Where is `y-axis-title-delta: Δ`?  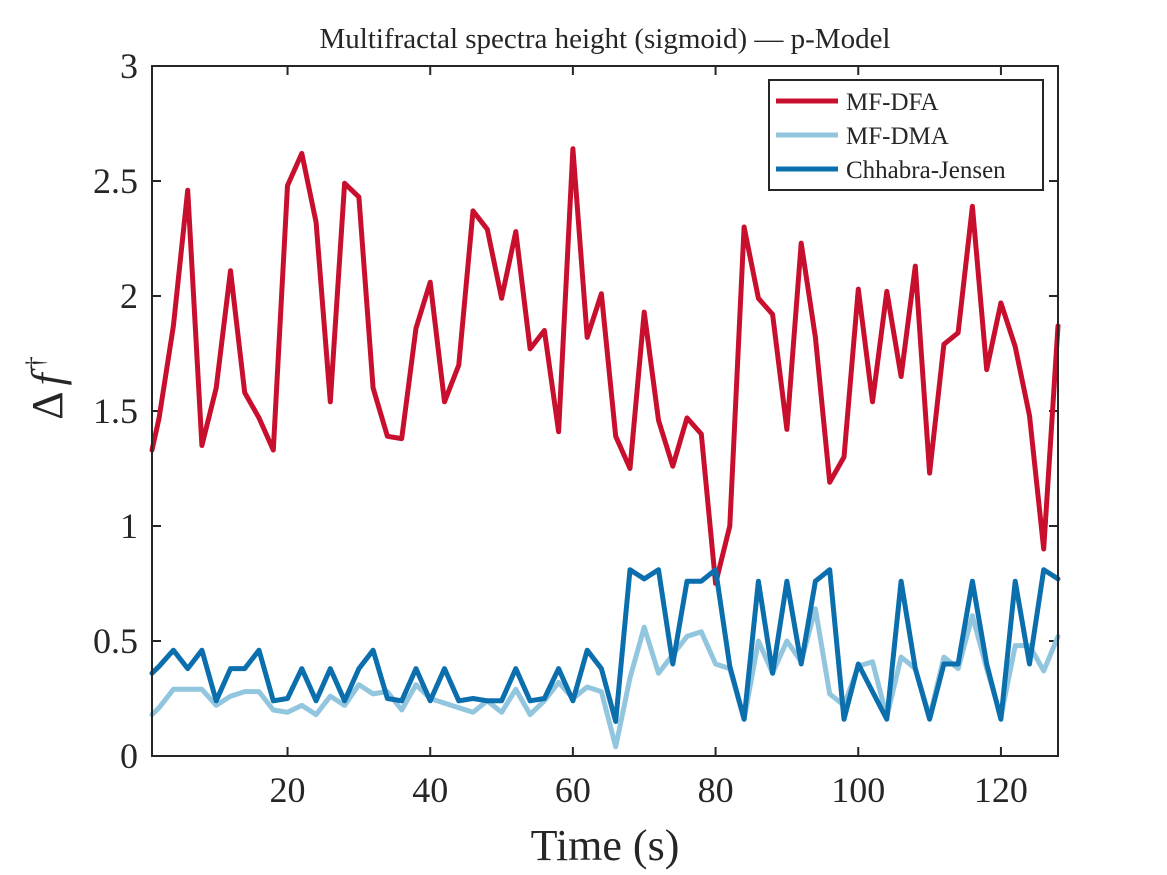
y-axis-title-delta: Δ is located at coordinates (47, 405).